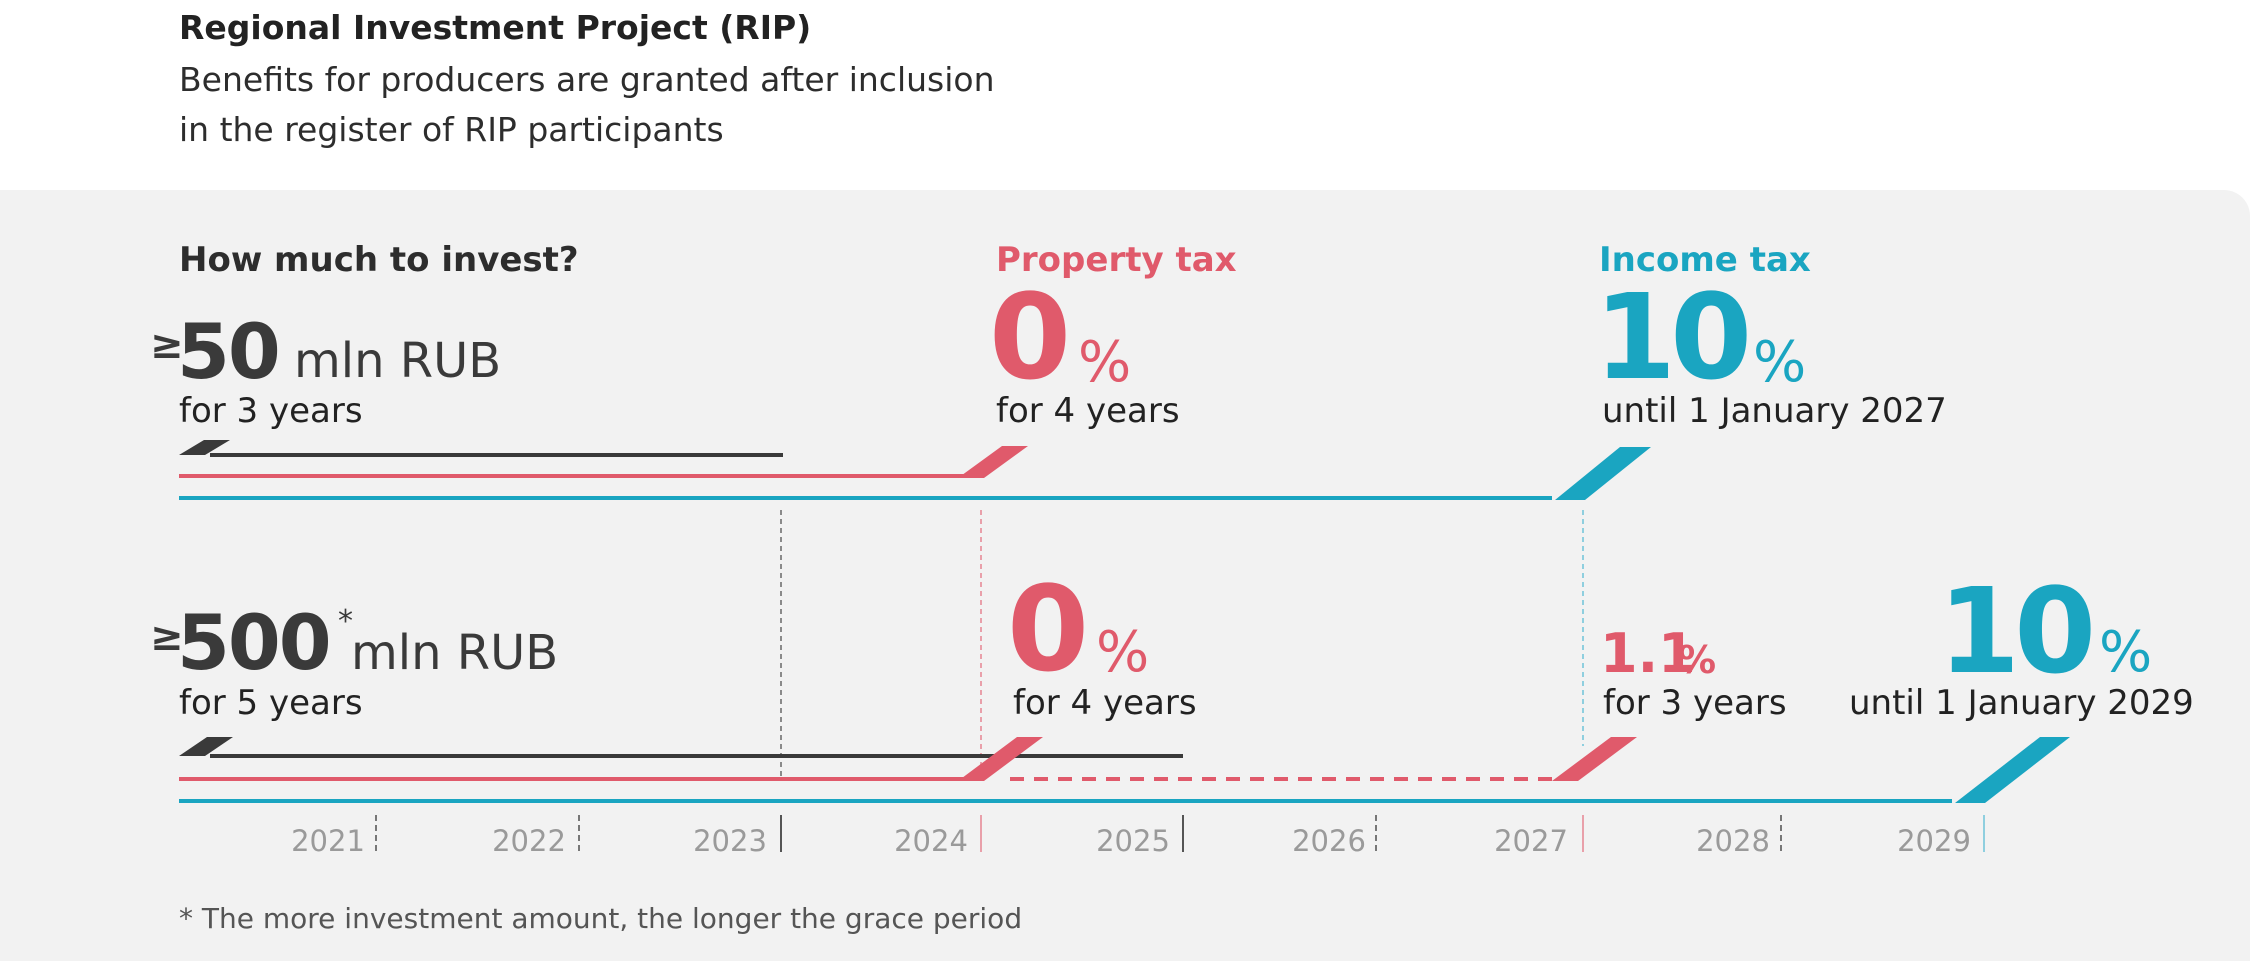 This screenshot has height=961, width=2250. What do you see at coordinates (1648, 653) in the screenshot?
I see `row2-property-rate-2: 1.1` at bounding box center [1648, 653].